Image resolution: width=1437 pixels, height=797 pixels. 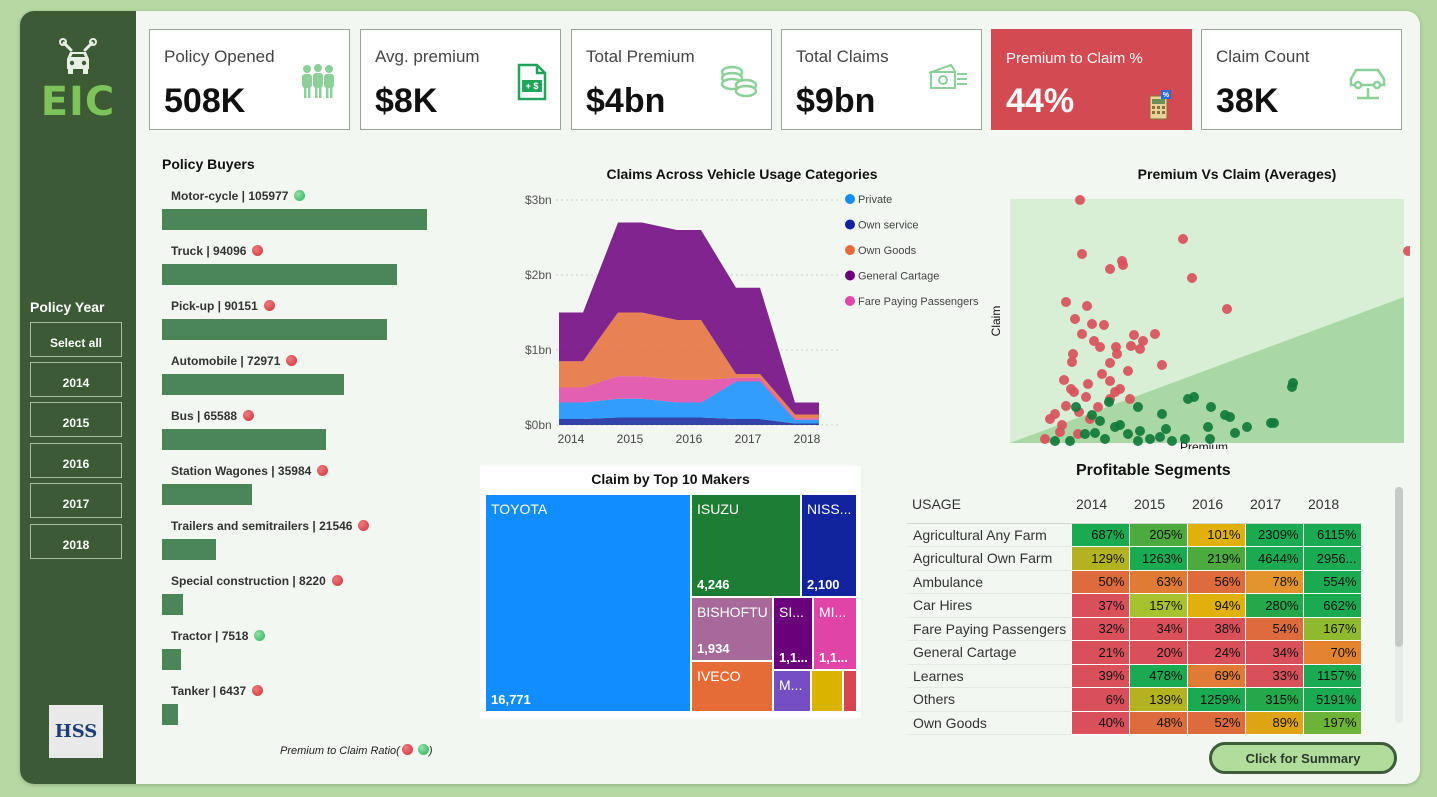 What do you see at coordinates (875, 200) in the screenshot?
I see `legend-label: Private` at bounding box center [875, 200].